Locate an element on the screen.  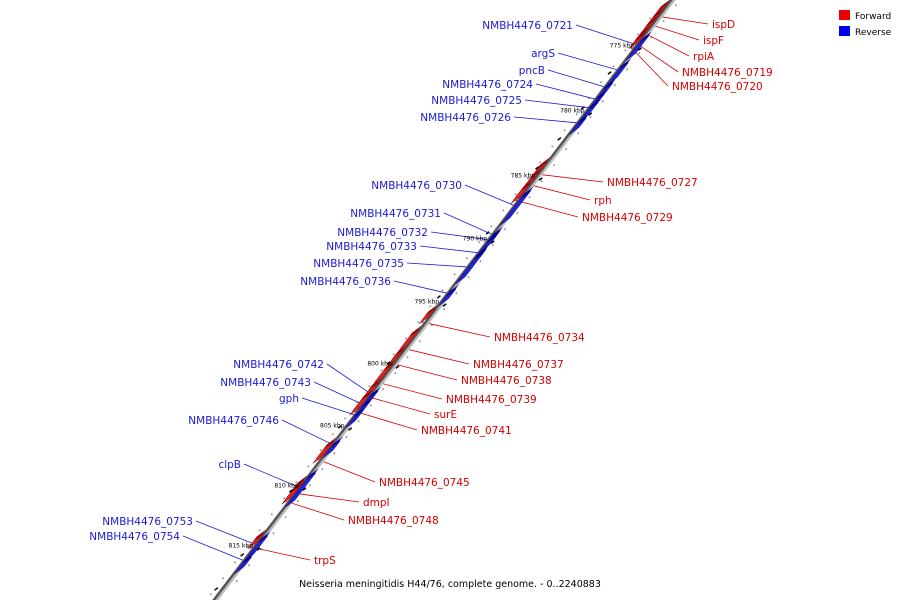
gene-label-NMBH4476_0720: NMBH4476_0720 is located at coordinates (717, 87).